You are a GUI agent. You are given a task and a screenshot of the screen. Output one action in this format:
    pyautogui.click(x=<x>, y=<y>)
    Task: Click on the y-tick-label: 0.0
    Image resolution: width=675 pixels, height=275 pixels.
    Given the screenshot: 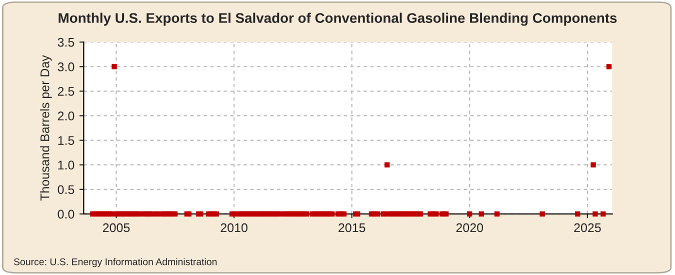 What is the action you would take?
    pyautogui.click(x=66, y=214)
    